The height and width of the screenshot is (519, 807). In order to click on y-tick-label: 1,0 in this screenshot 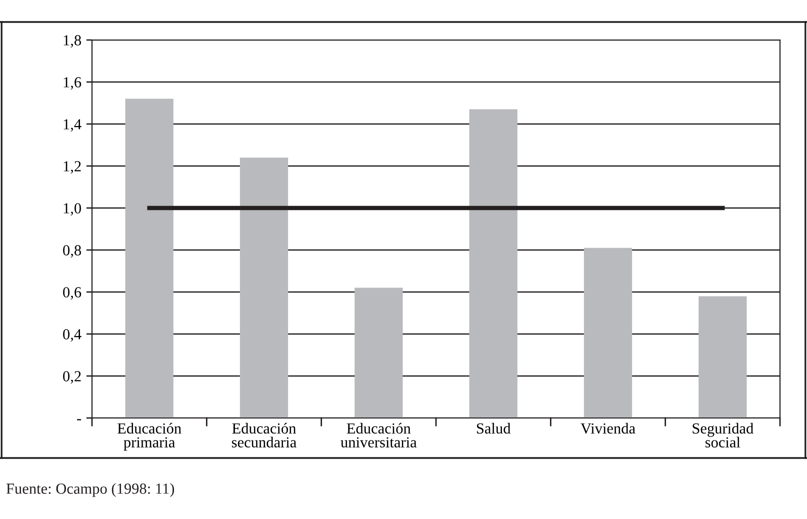, I will do `click(72, 209)`.